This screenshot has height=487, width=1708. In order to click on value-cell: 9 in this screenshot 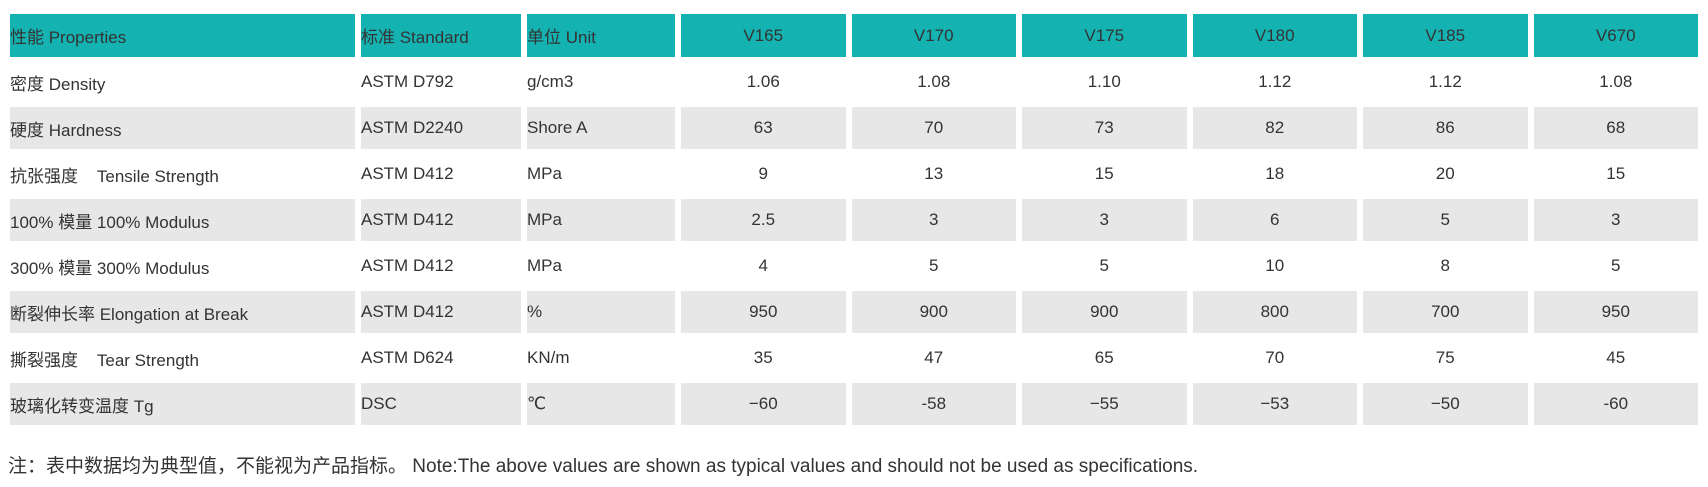, I will do `click(763, 174)`.